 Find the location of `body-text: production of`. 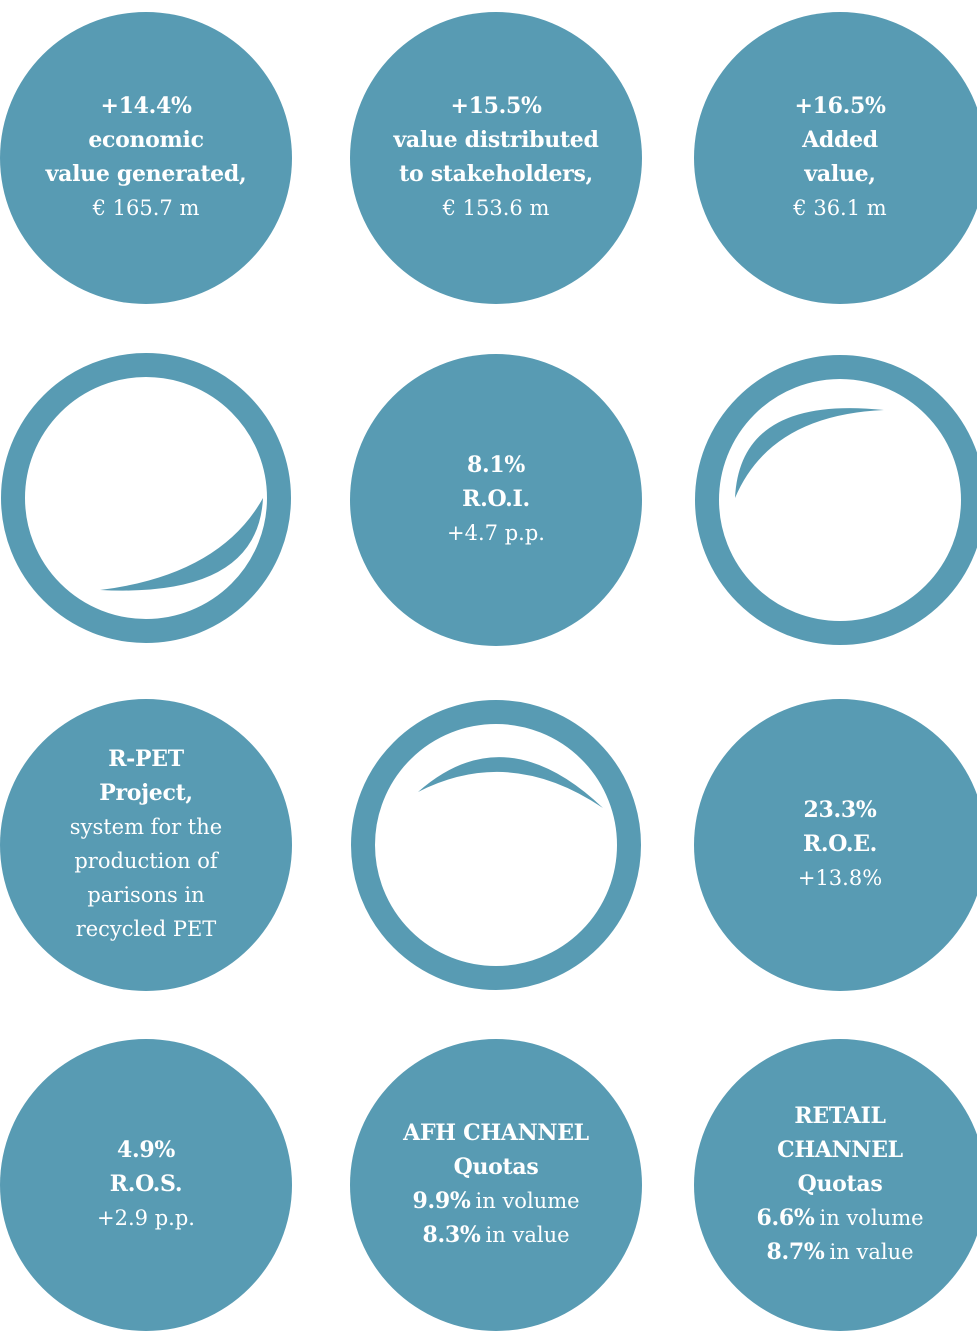

body-text: production of is located at coordinates (146, 861).